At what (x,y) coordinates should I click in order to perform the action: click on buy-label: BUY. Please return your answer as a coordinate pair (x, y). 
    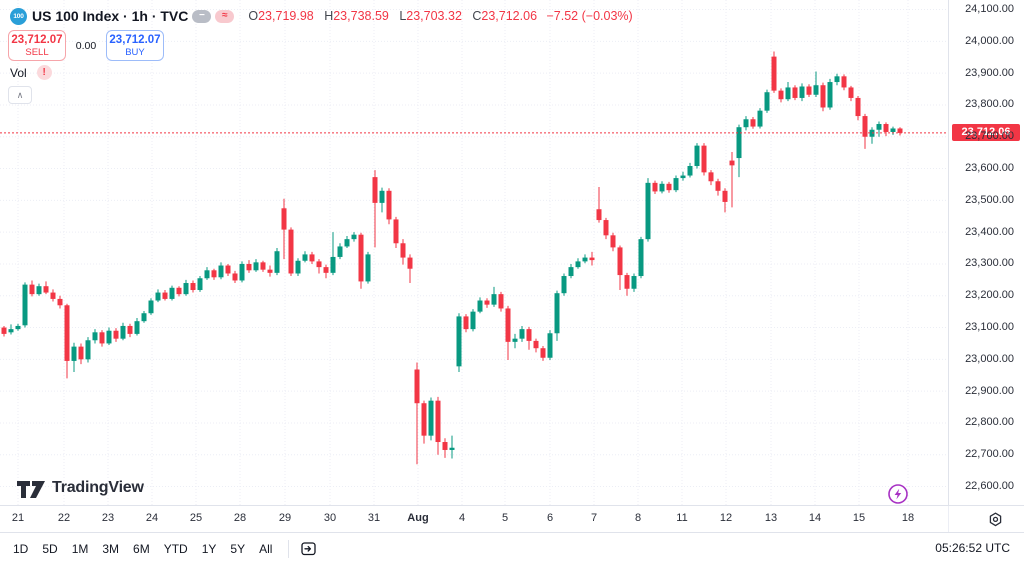
    Looking at the image, I should click on (135, 52).